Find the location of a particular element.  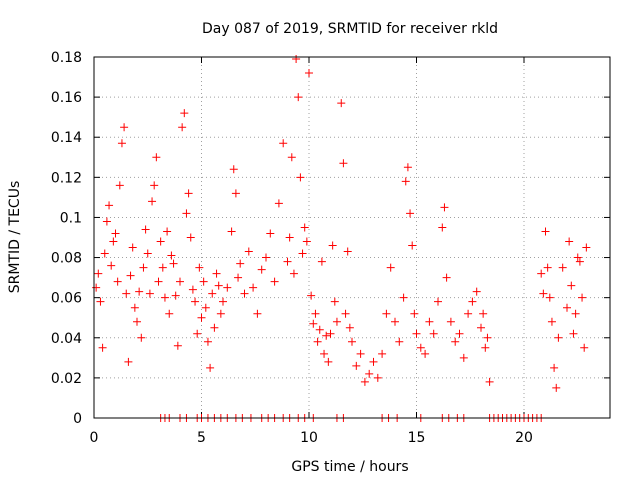

y-tick-label: 0.14 is located at coordinates (66, 138).